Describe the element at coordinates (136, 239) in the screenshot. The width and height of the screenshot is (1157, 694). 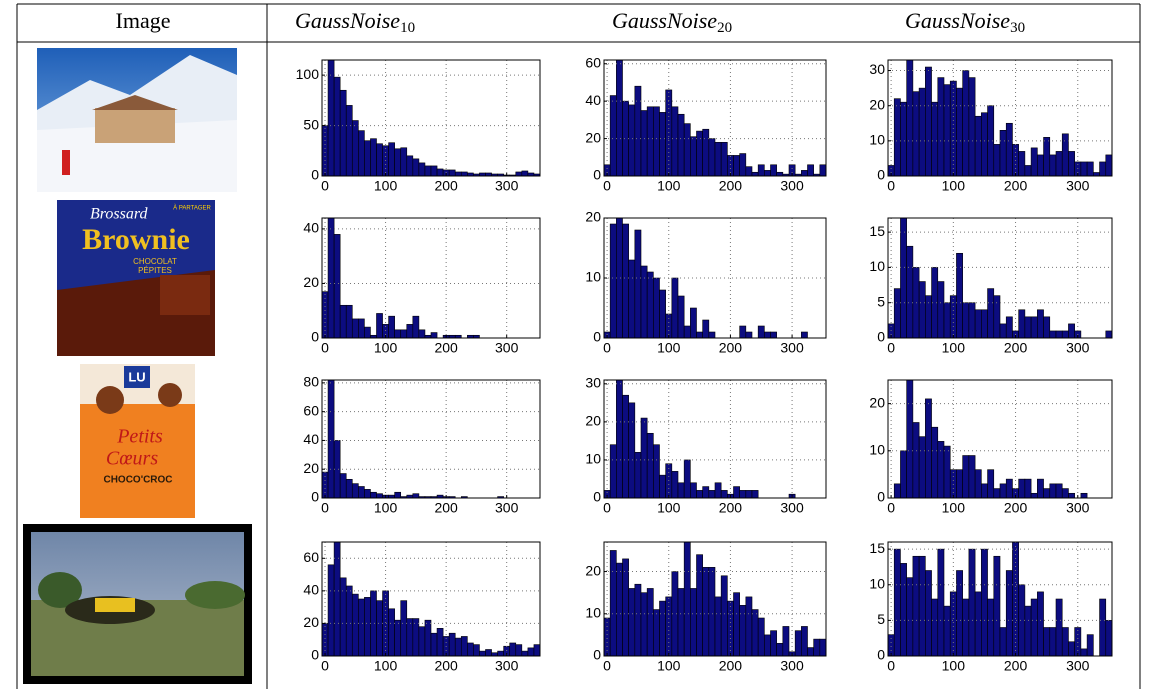
I see `image-text: Brownie` at that location.